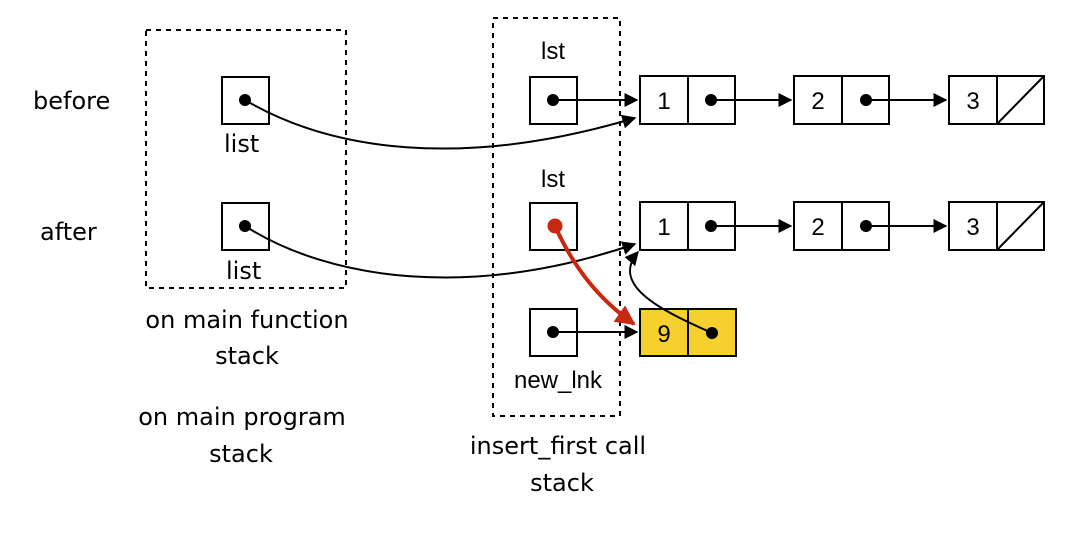  What do you see at coordinates (556, 217) in the screenshot?
I see `insert-first-call-frame` at bounding box center [556, 217].